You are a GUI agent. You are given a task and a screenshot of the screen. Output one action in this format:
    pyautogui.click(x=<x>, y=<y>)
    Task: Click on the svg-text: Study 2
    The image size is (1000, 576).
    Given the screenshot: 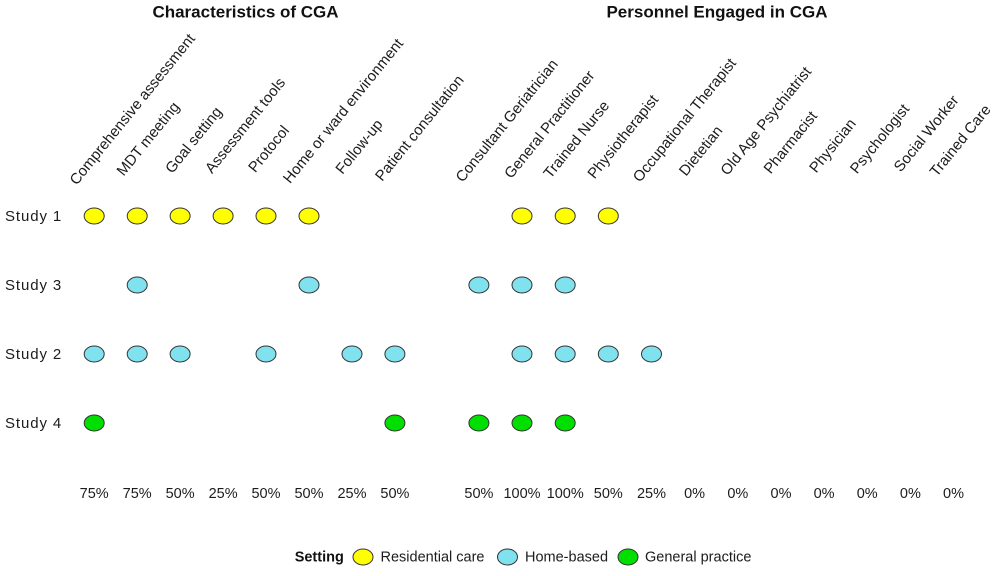 What is the action you would take?
    pyautogui.click(x=33, y=354)
    